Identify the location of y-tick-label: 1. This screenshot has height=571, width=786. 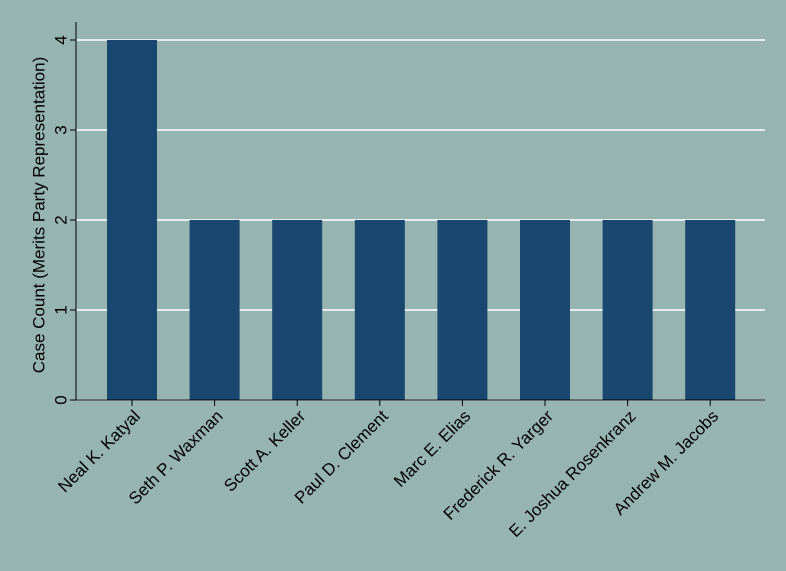
(60, 309).